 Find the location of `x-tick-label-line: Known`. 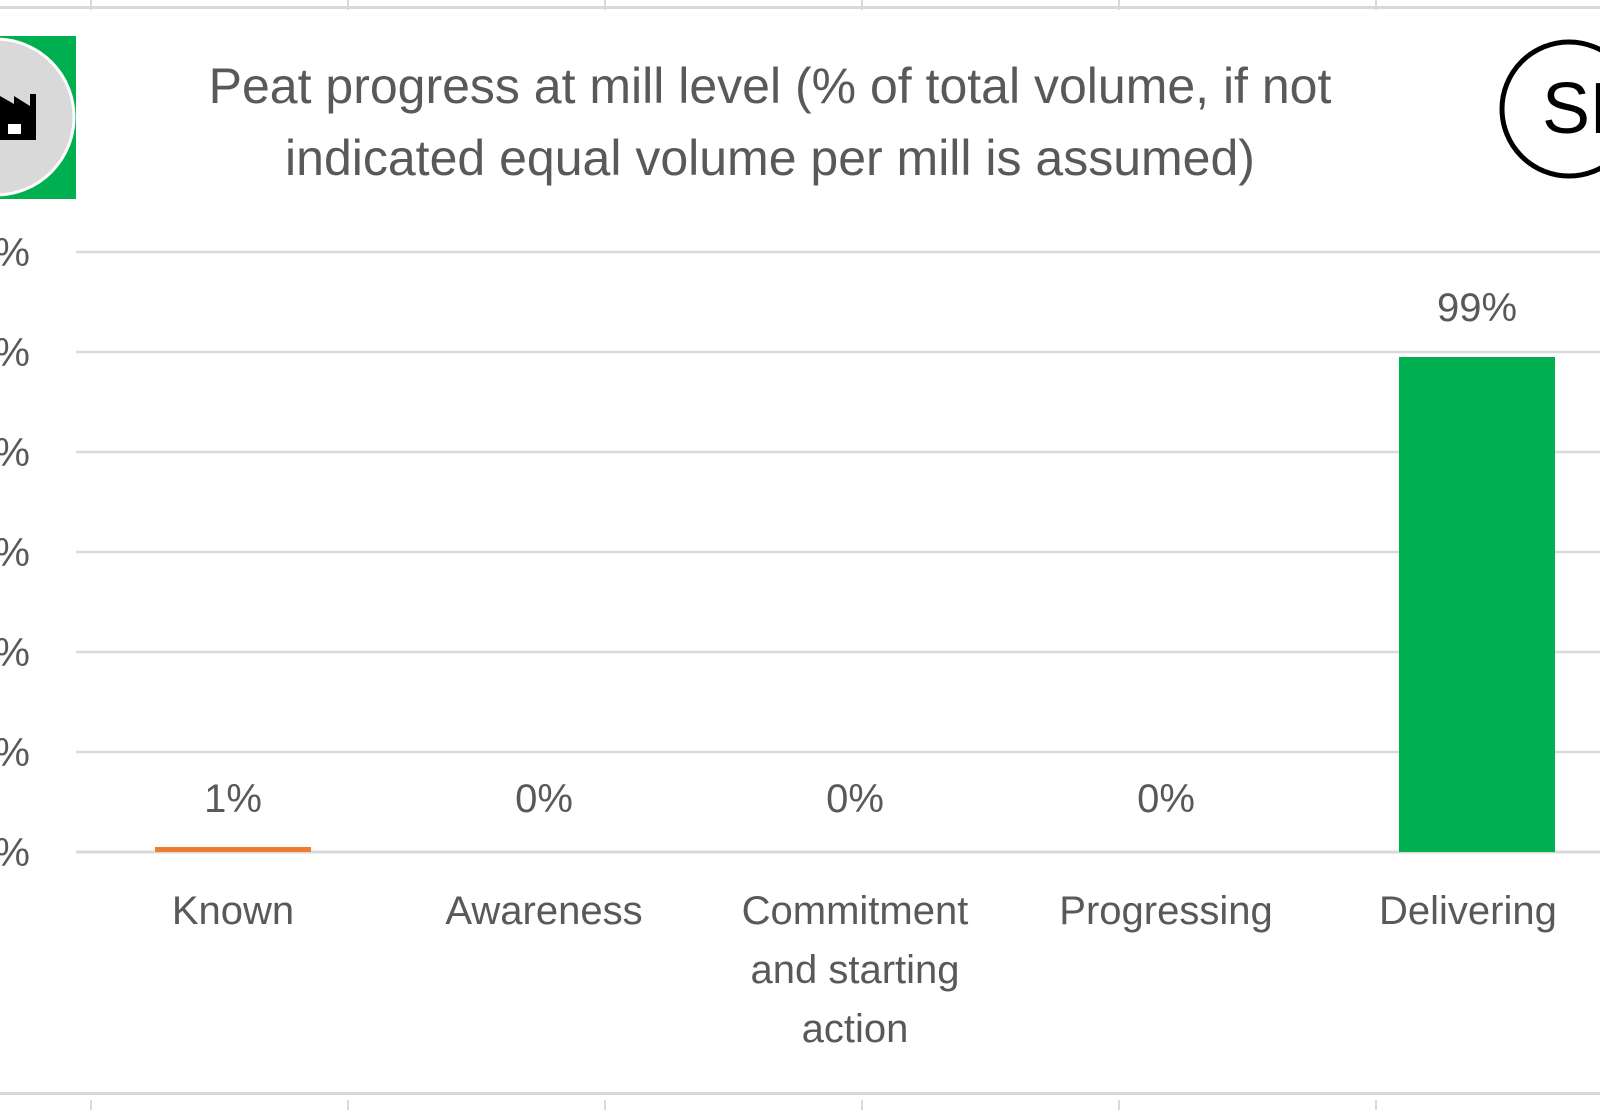

x-tick-label-line: Known is located at coordinates (233, 911).